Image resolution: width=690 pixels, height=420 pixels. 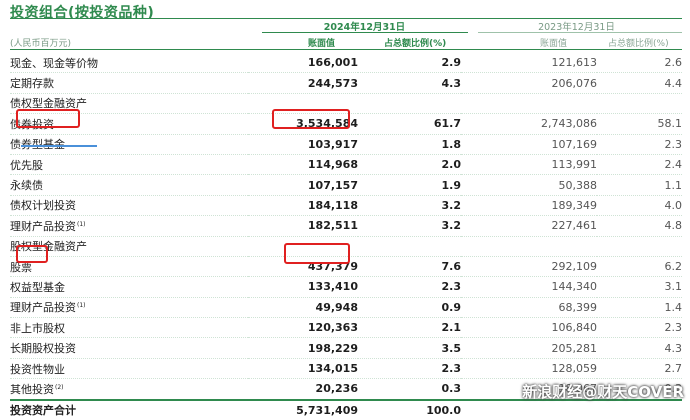 I want to click on header-mid-line-2024, so click(x=365, y=32).